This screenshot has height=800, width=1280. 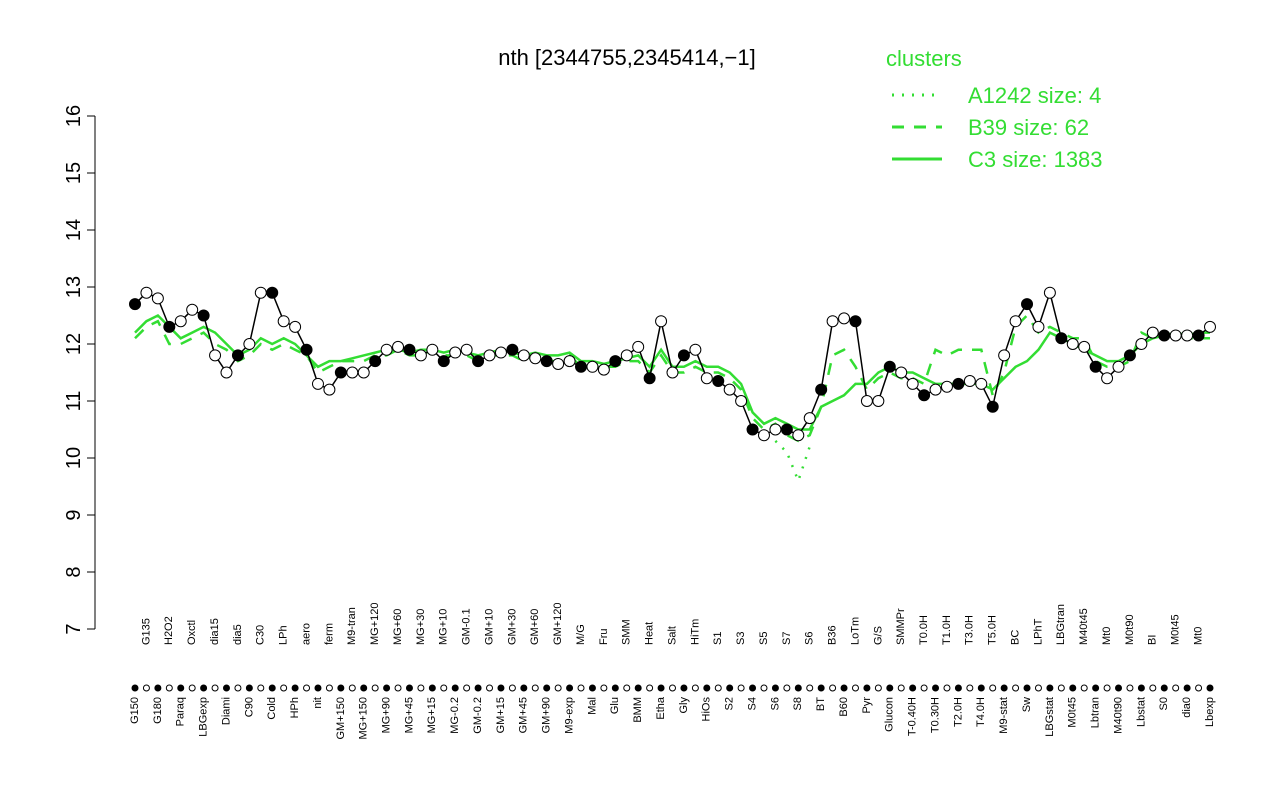 I want to click on x-tick-label: S6, so click(x=775, y=703).